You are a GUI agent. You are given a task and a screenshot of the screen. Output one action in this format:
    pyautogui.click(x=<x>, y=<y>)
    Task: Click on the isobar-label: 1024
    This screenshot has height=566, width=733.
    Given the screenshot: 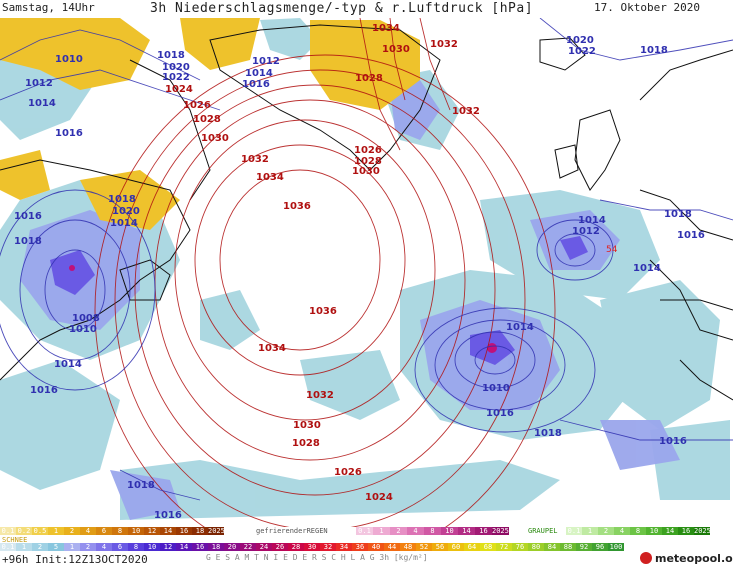 What is the action you would take?
    pyautogui.click(x=379, y=497)
    